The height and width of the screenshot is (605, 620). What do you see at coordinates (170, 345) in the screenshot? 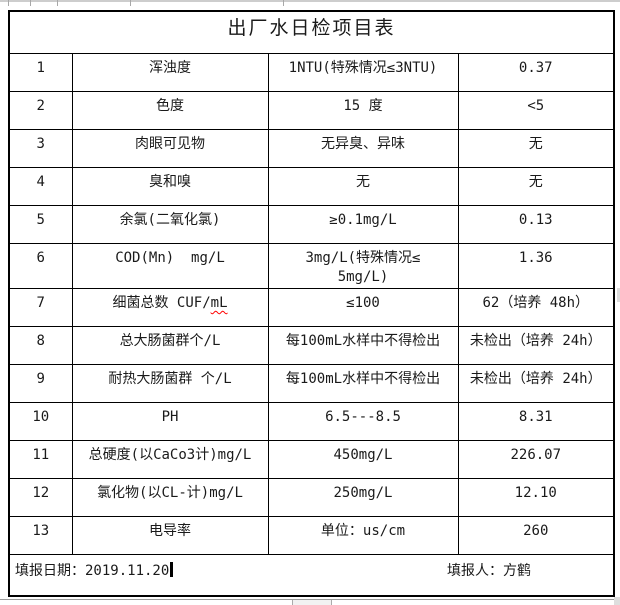
I see `item-cell: 总大肠菌群个/L` at bounding box center [170, 345].